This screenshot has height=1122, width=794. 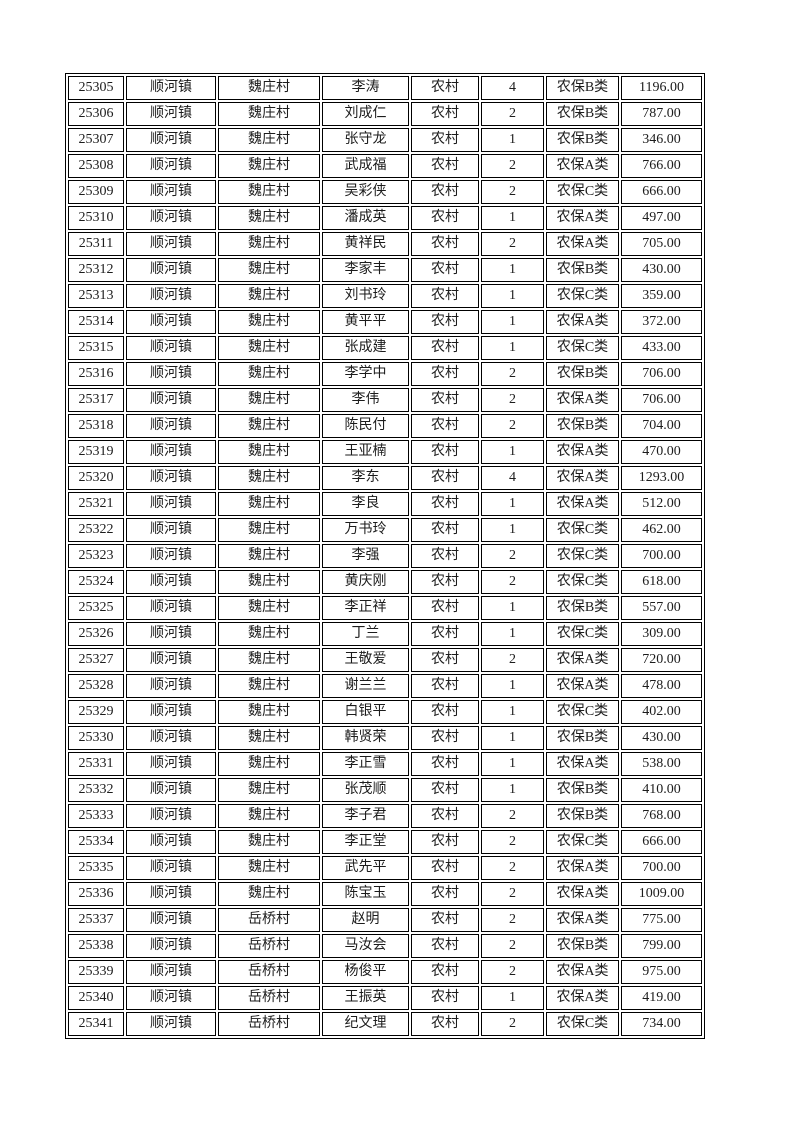 What do you see at coordinates (96, 218) in the screenshot?
I see `cell-record-id: 25310` at bounding box center [96, 218].